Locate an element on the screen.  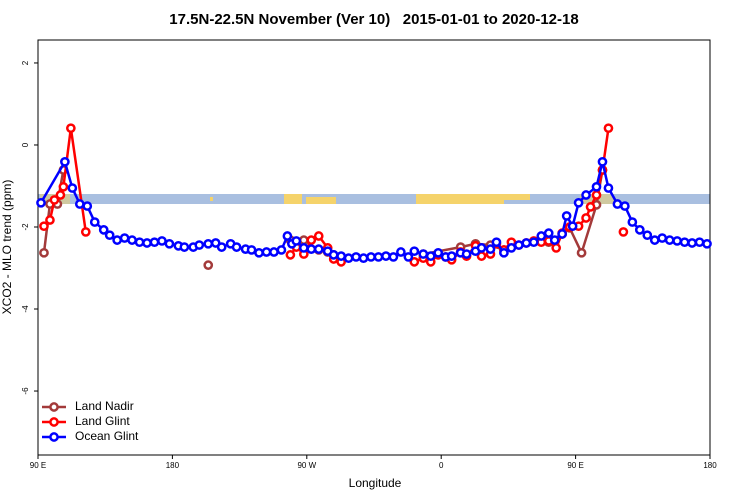
legend-label: Land Nadir is located at coordinates (104, 406).